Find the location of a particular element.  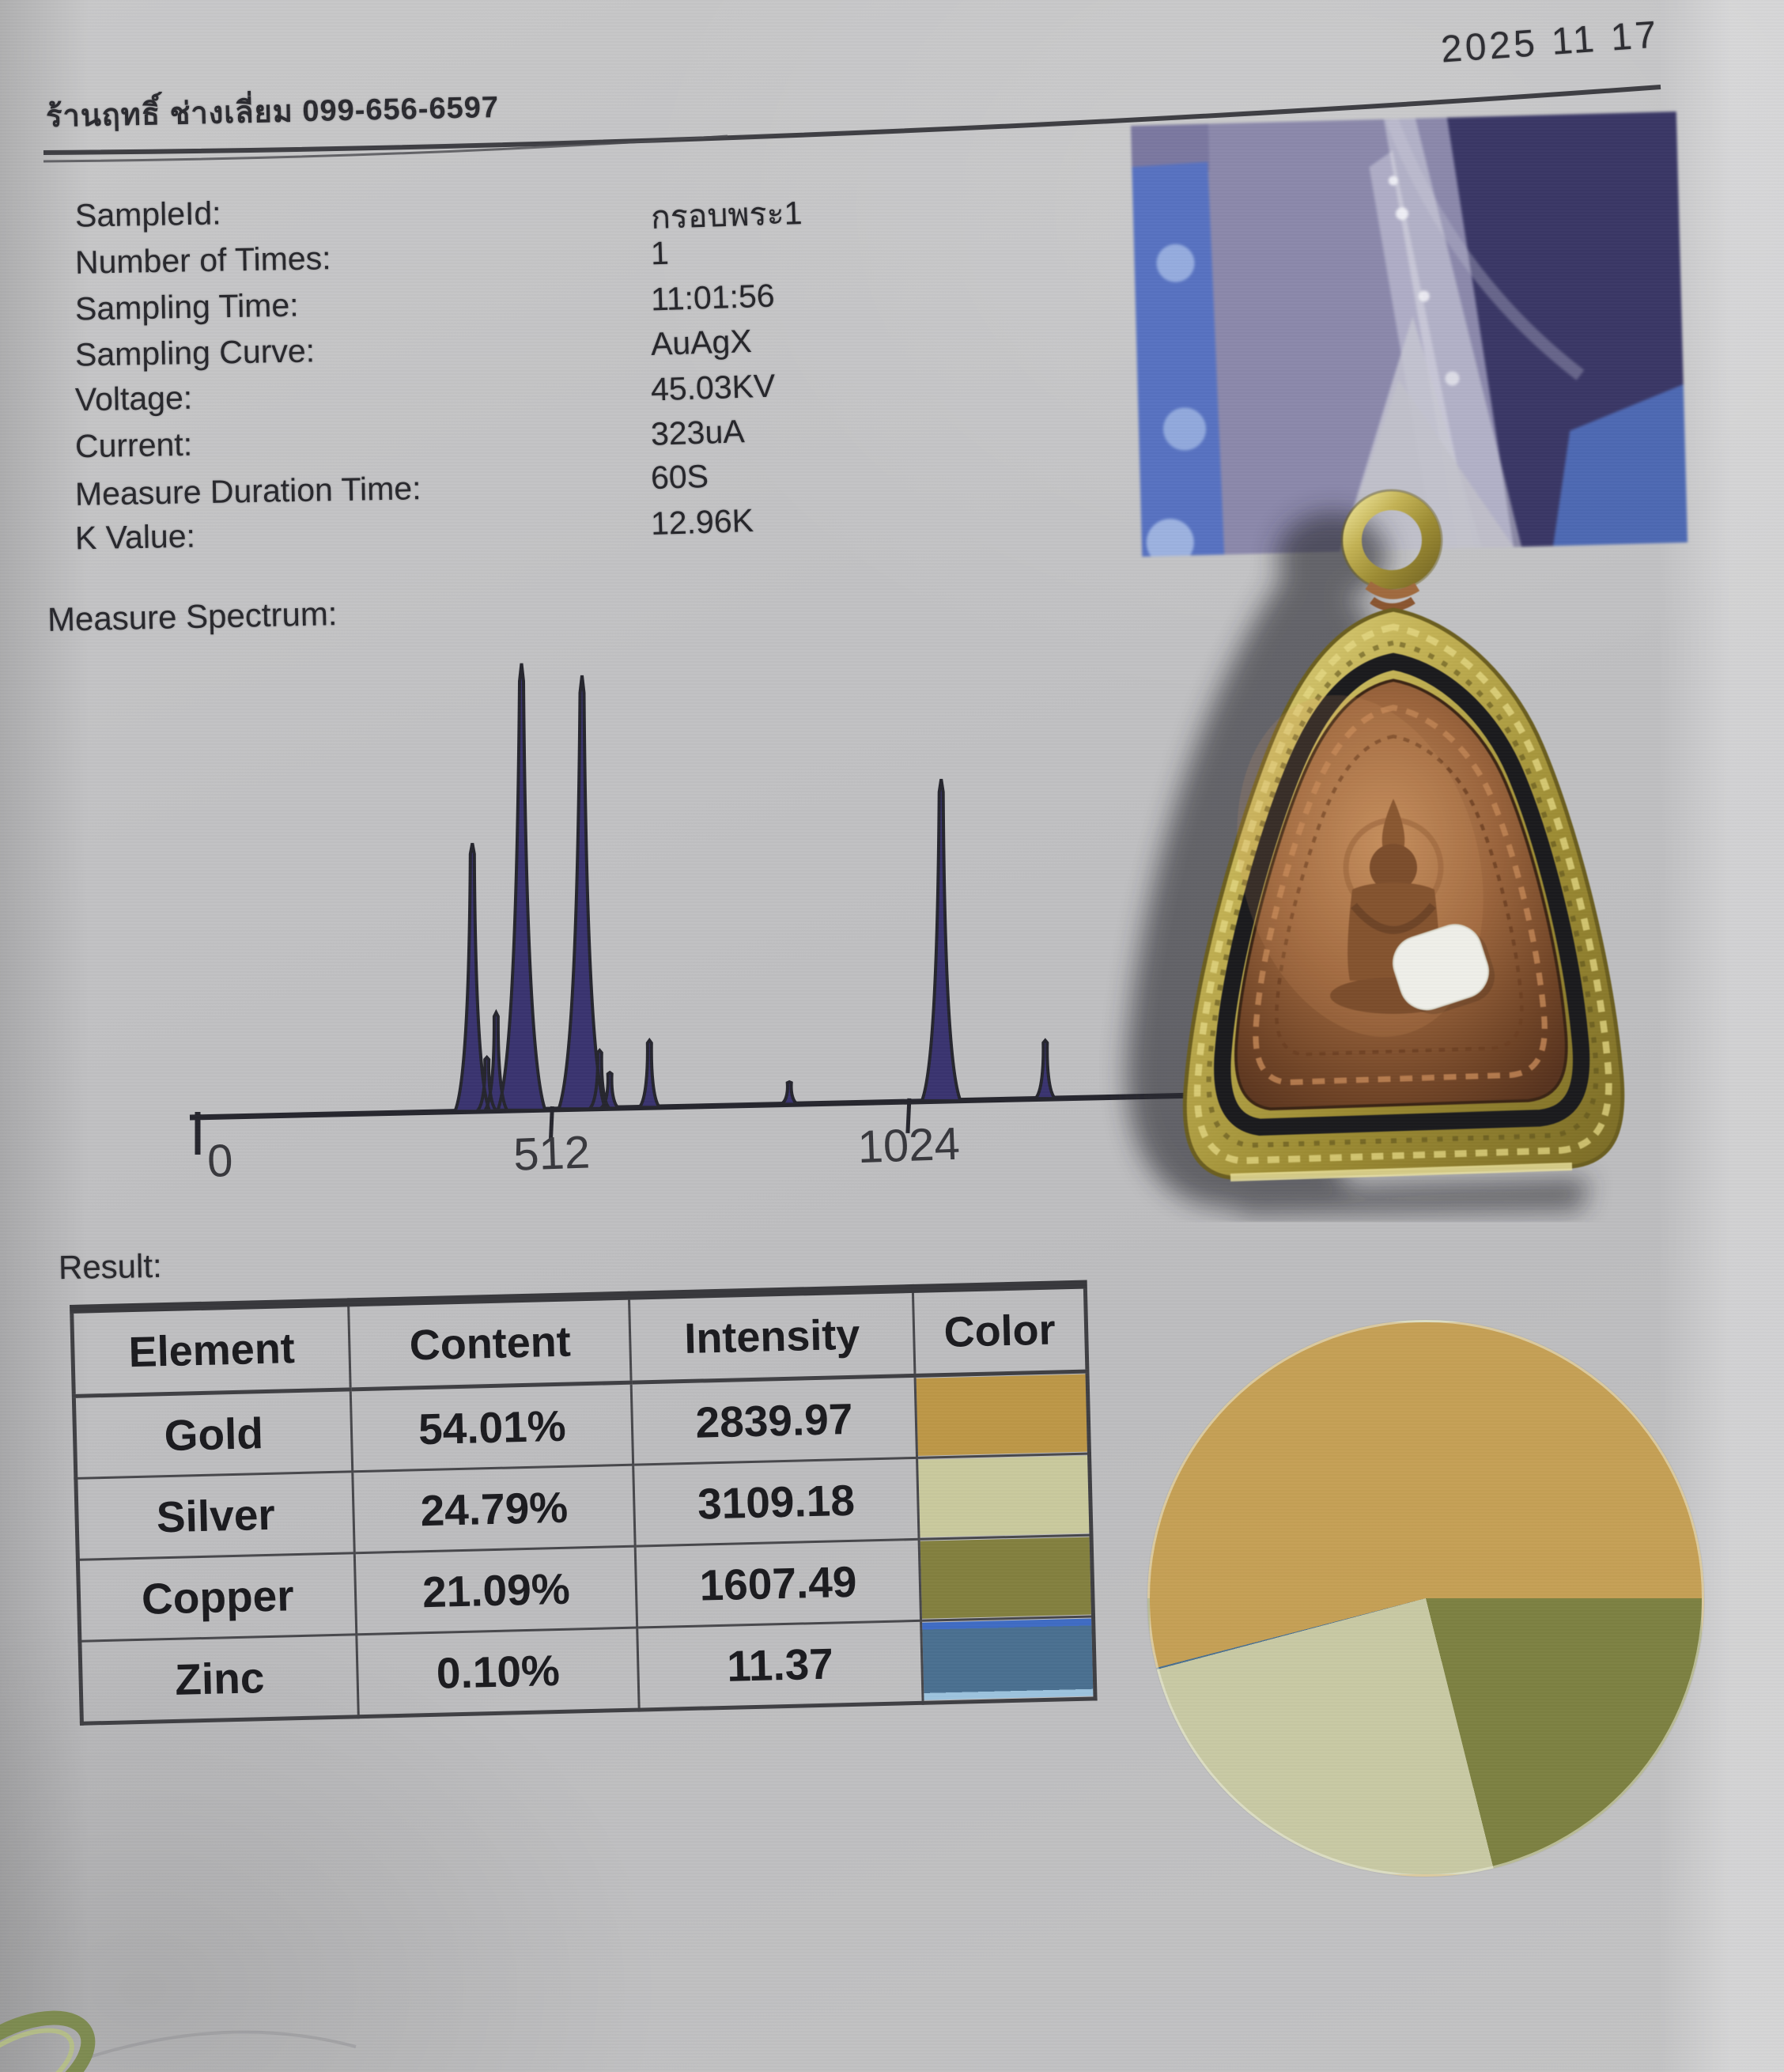

element-cell: Zinc is located at coordinates (219, 1679).